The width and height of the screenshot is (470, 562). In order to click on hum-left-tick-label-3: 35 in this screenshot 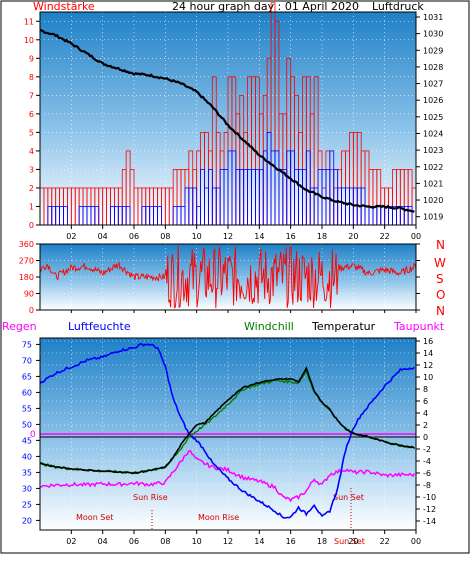, I will do `click(27, 472)`.